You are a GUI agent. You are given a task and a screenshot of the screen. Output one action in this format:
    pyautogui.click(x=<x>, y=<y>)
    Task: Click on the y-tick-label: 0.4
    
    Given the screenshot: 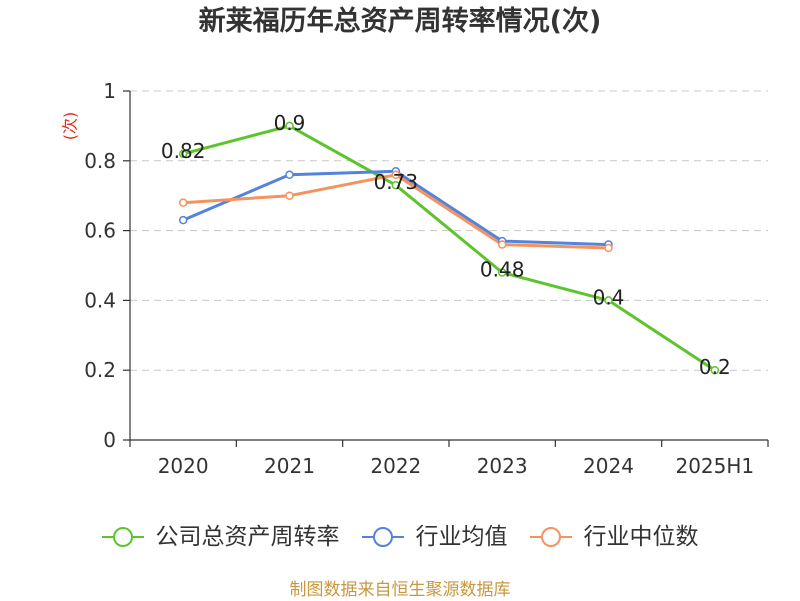 What is the action you would take?
    pyautogui.click(x=100, y=300)
    